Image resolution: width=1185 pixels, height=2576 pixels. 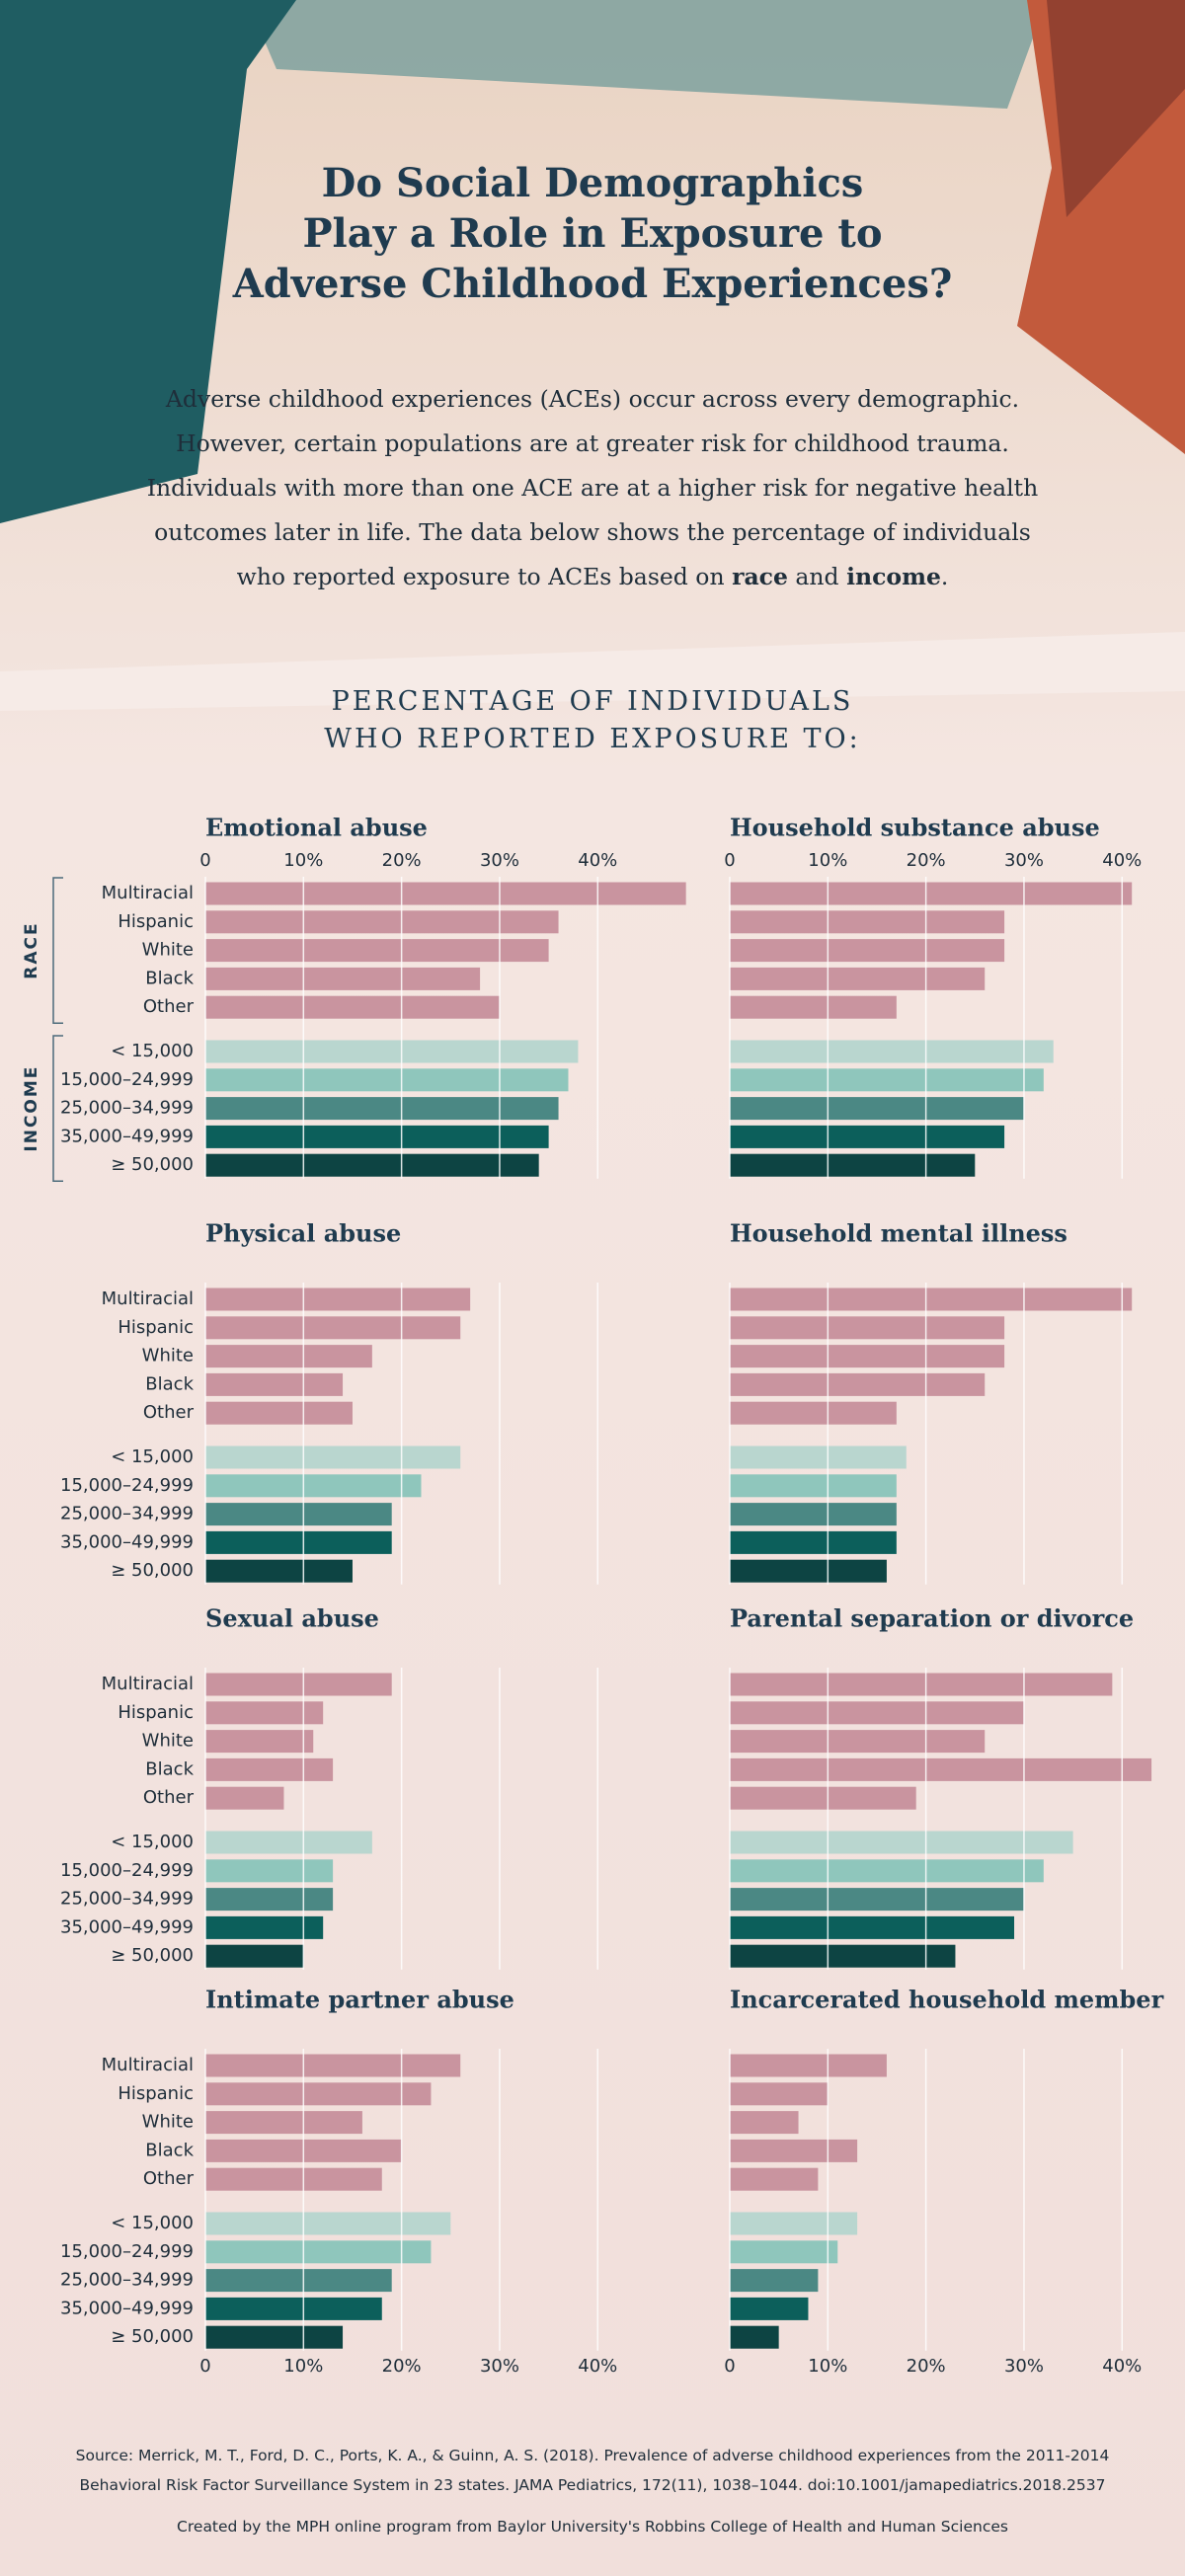 I want to click on intro-bold: income, so click(x=893, y=576).